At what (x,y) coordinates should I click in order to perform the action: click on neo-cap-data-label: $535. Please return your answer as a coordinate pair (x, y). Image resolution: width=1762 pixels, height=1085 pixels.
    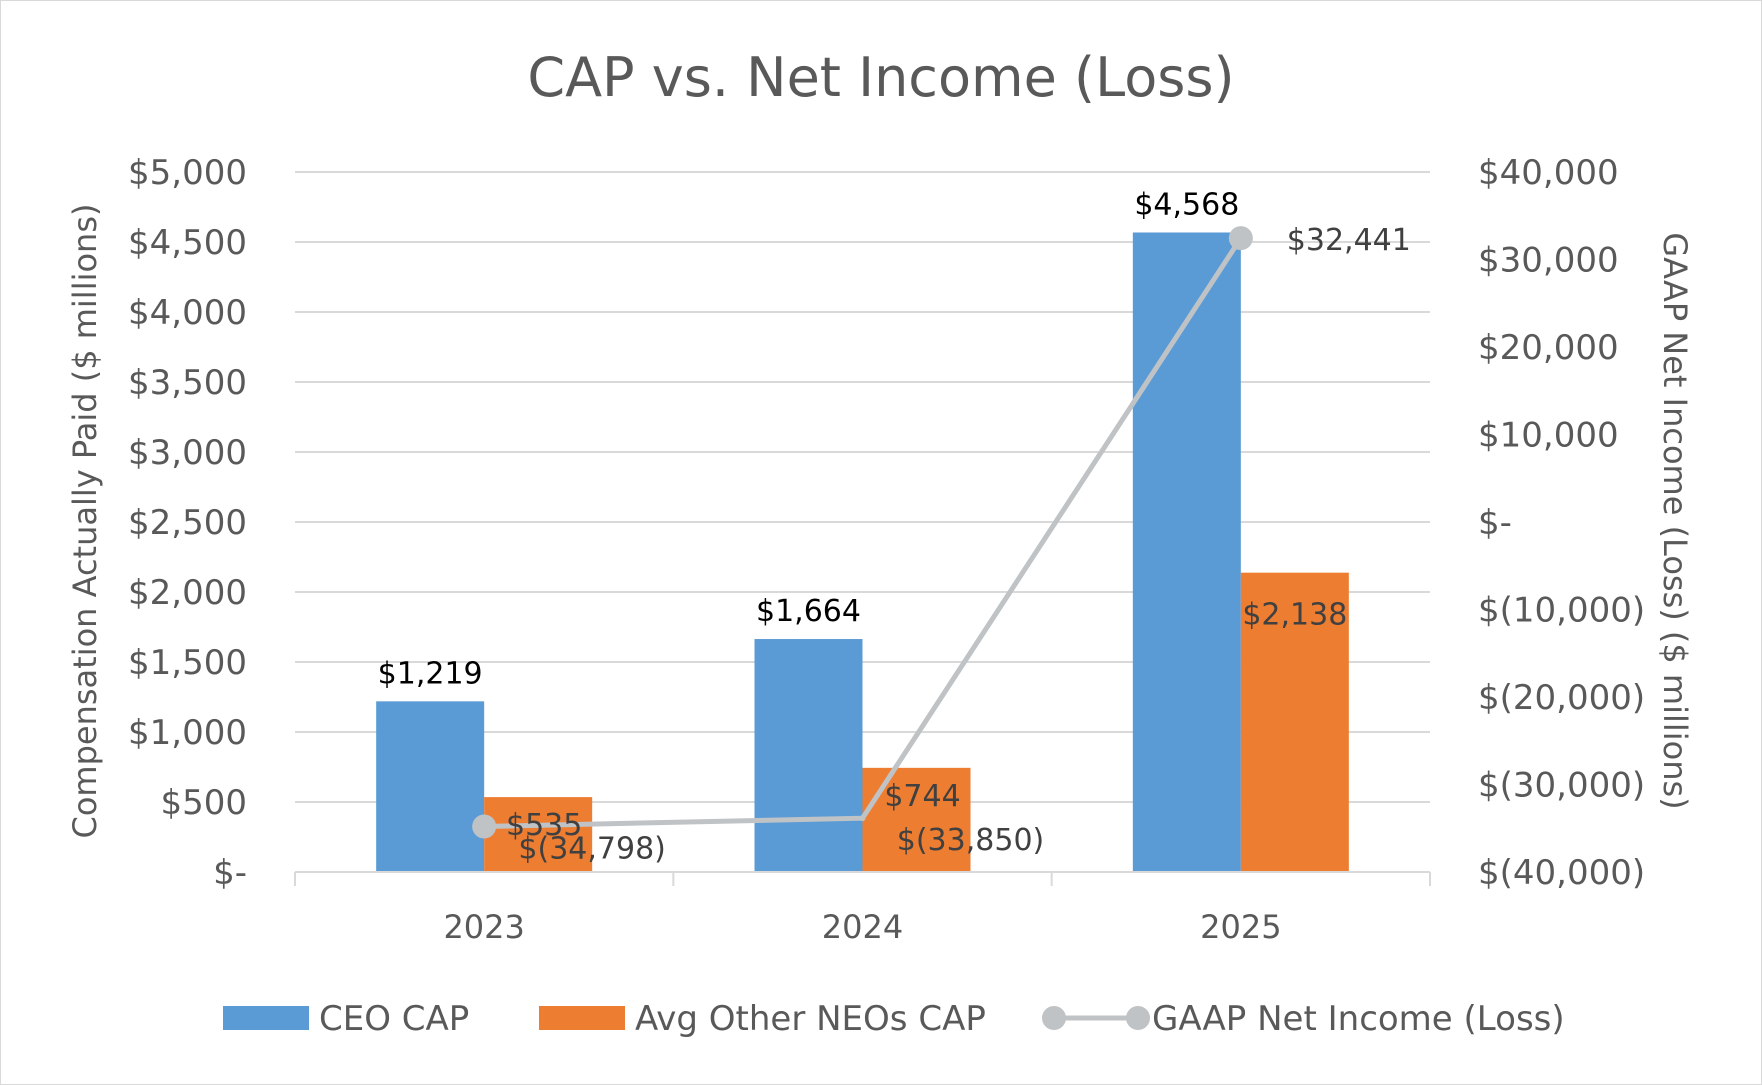
    Looking at the image, I should click on (544, 825).